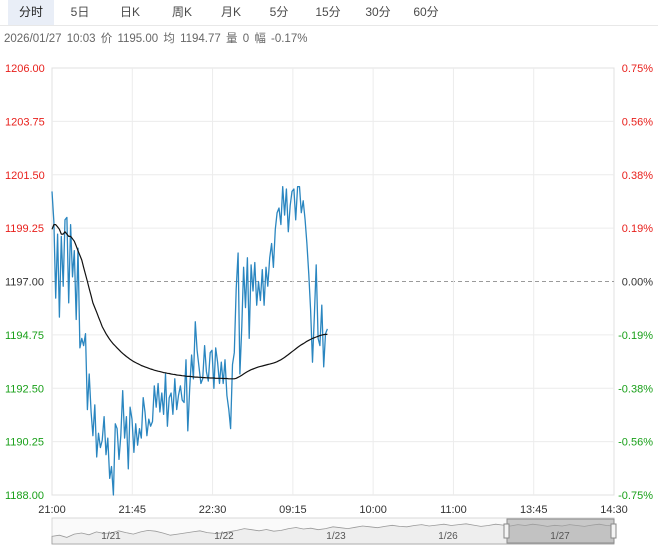 Image resolution: width=658 pixels, height=546 pixels. Describe the element at coordinates (189, 302) in the screenshot. I see `avg-series-line` at that location.